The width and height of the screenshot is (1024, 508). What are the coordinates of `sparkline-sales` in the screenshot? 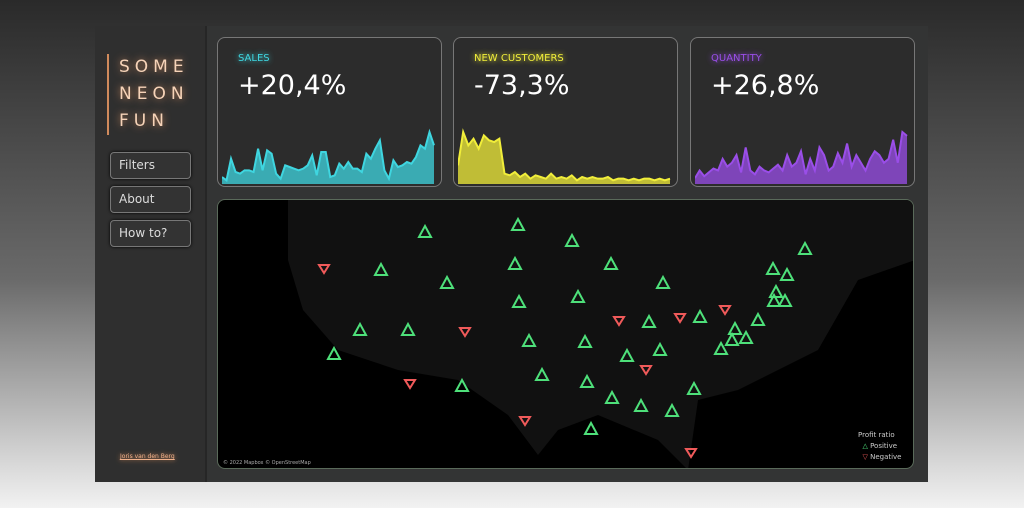 It's located at (328, 156).